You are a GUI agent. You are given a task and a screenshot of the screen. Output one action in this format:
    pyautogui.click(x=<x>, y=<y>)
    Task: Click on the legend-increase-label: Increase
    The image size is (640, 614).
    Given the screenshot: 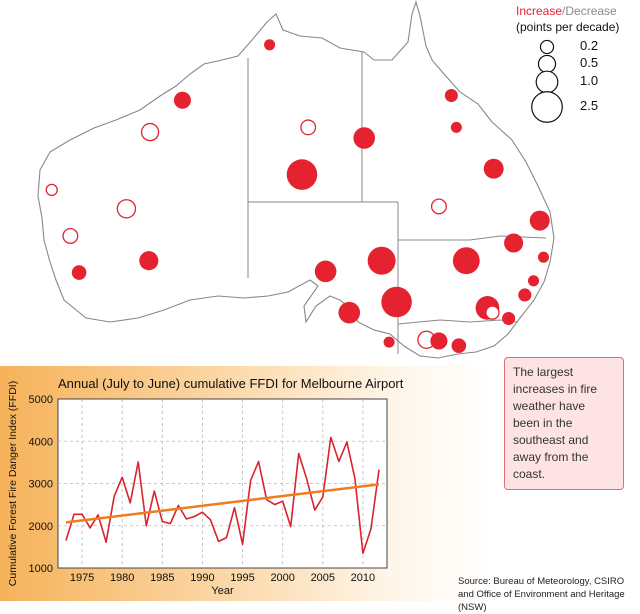 What is the action you would take?
    pyautogui.click(x=539, y=11)
    